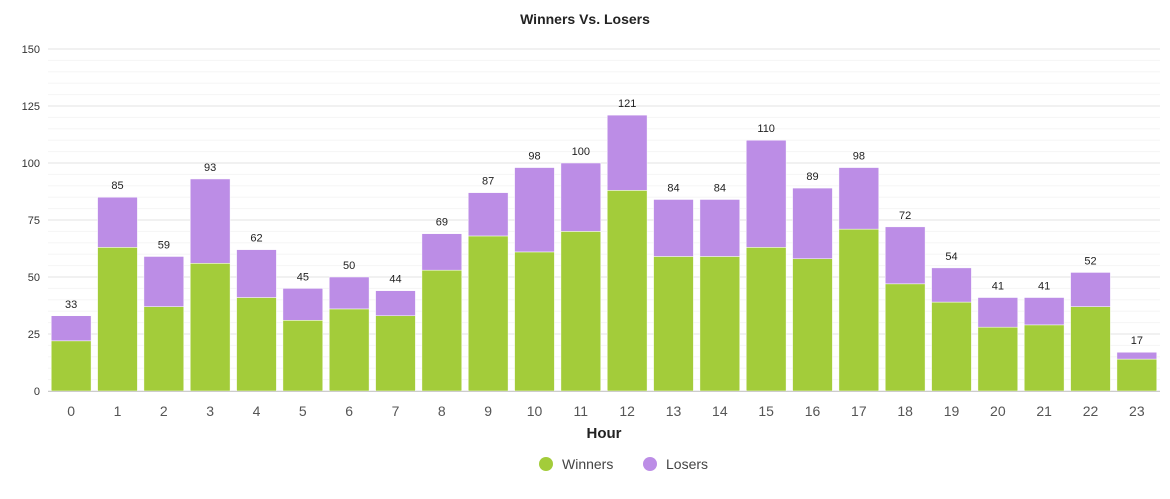  What do you see at coordinates (766, 129) in the screenshot?
I see `total-label-15: 110` at bounding box center [766, 129].